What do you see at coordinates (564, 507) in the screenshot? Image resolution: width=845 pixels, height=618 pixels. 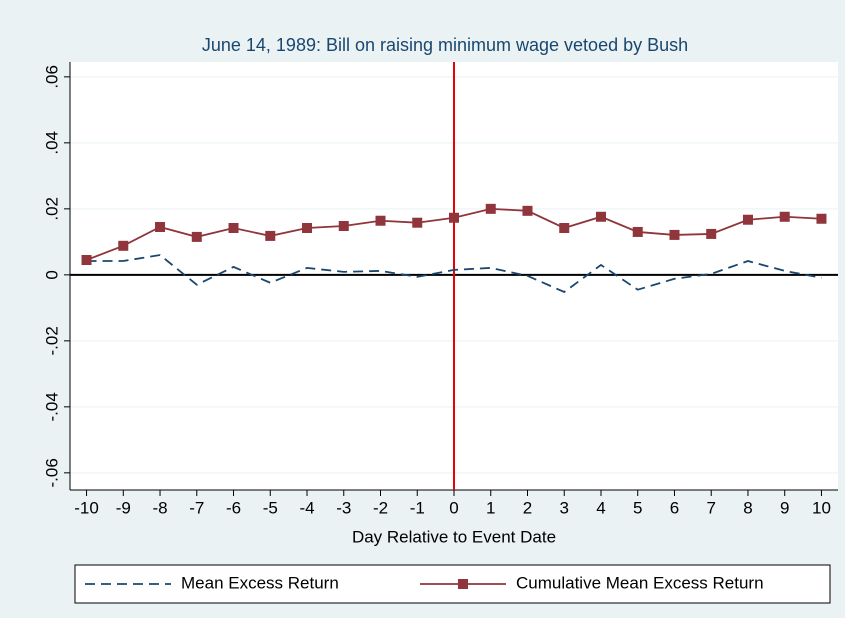 I see `x-tick-label: 3` at bounding box center [564, 507].